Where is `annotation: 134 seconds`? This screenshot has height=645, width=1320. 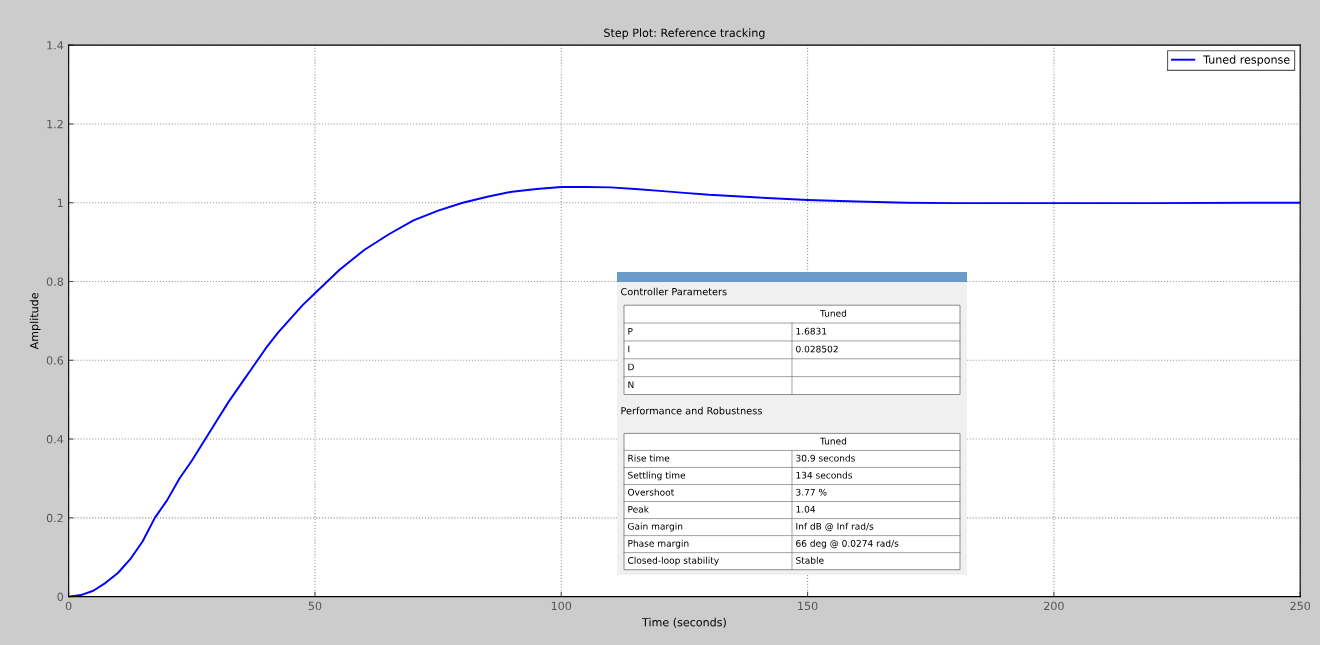
annotation: 134 seconds is located at coordinates (824, 475).